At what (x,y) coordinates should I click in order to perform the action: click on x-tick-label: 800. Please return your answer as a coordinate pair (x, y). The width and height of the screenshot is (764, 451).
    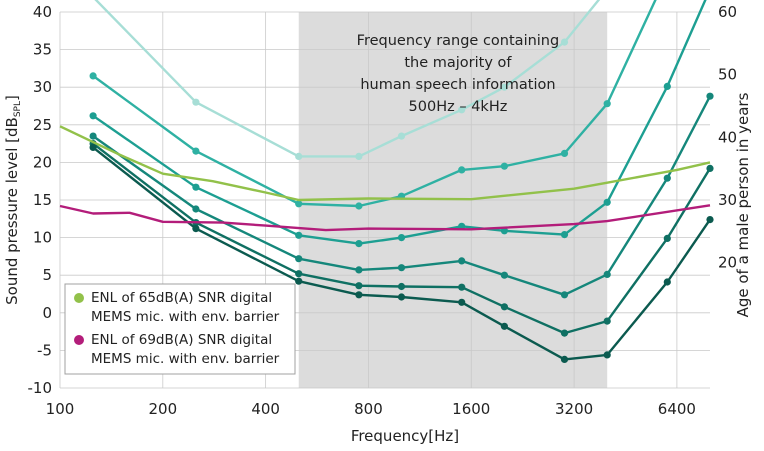
    Looking at the image, I should click on (368, 409).